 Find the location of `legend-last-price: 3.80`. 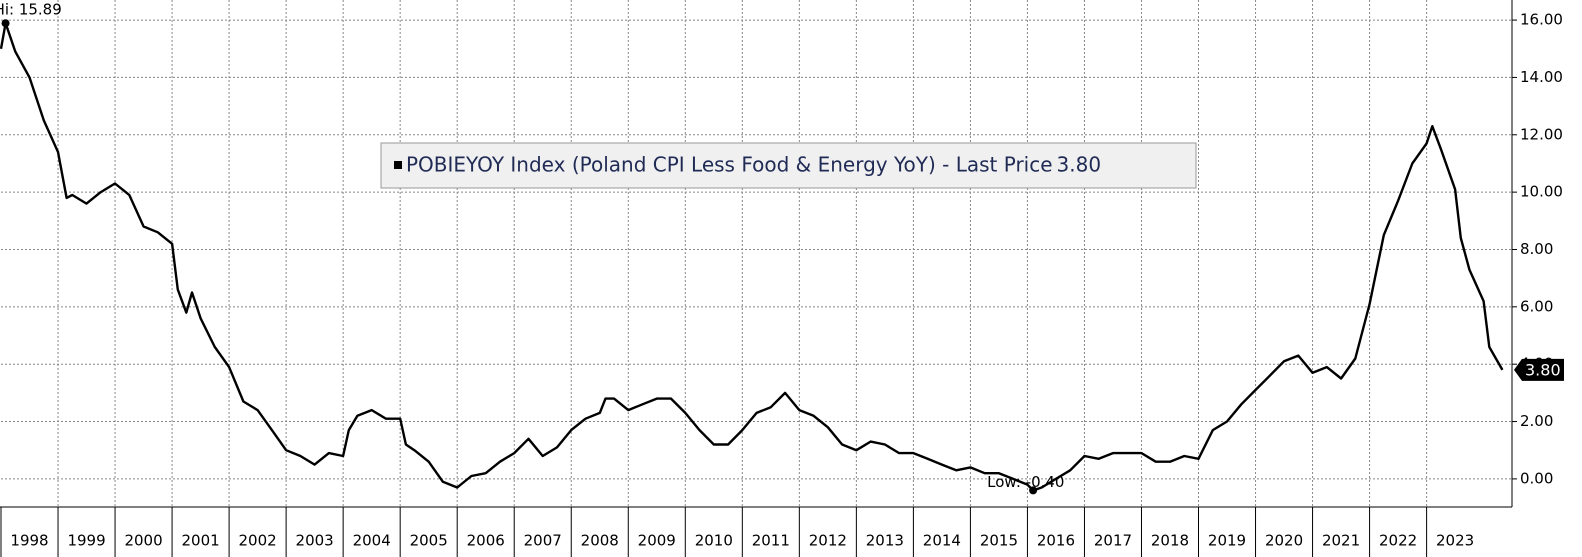

legend-last-price: 3.80 is located at coordinates (1079, 165).